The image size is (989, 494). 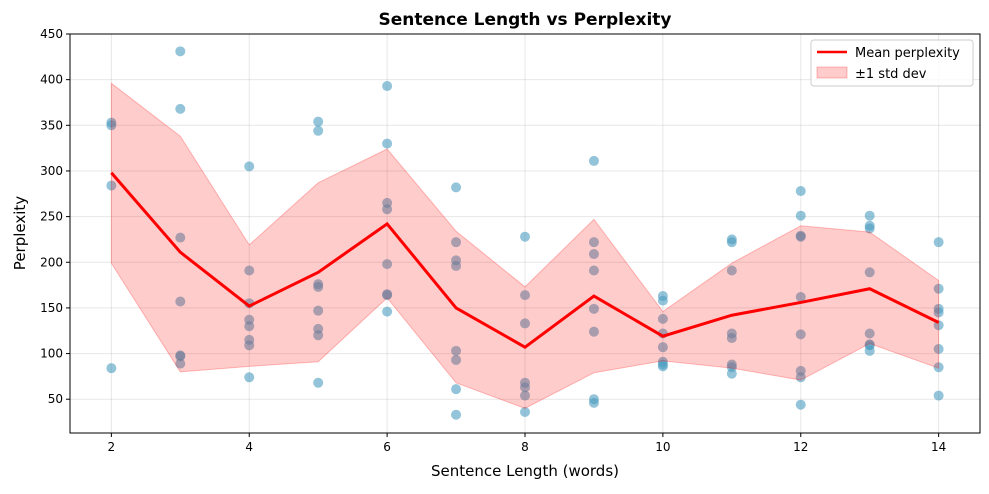 I want to click on y-axis-label: Perplexity, so click(x=20, y=233).